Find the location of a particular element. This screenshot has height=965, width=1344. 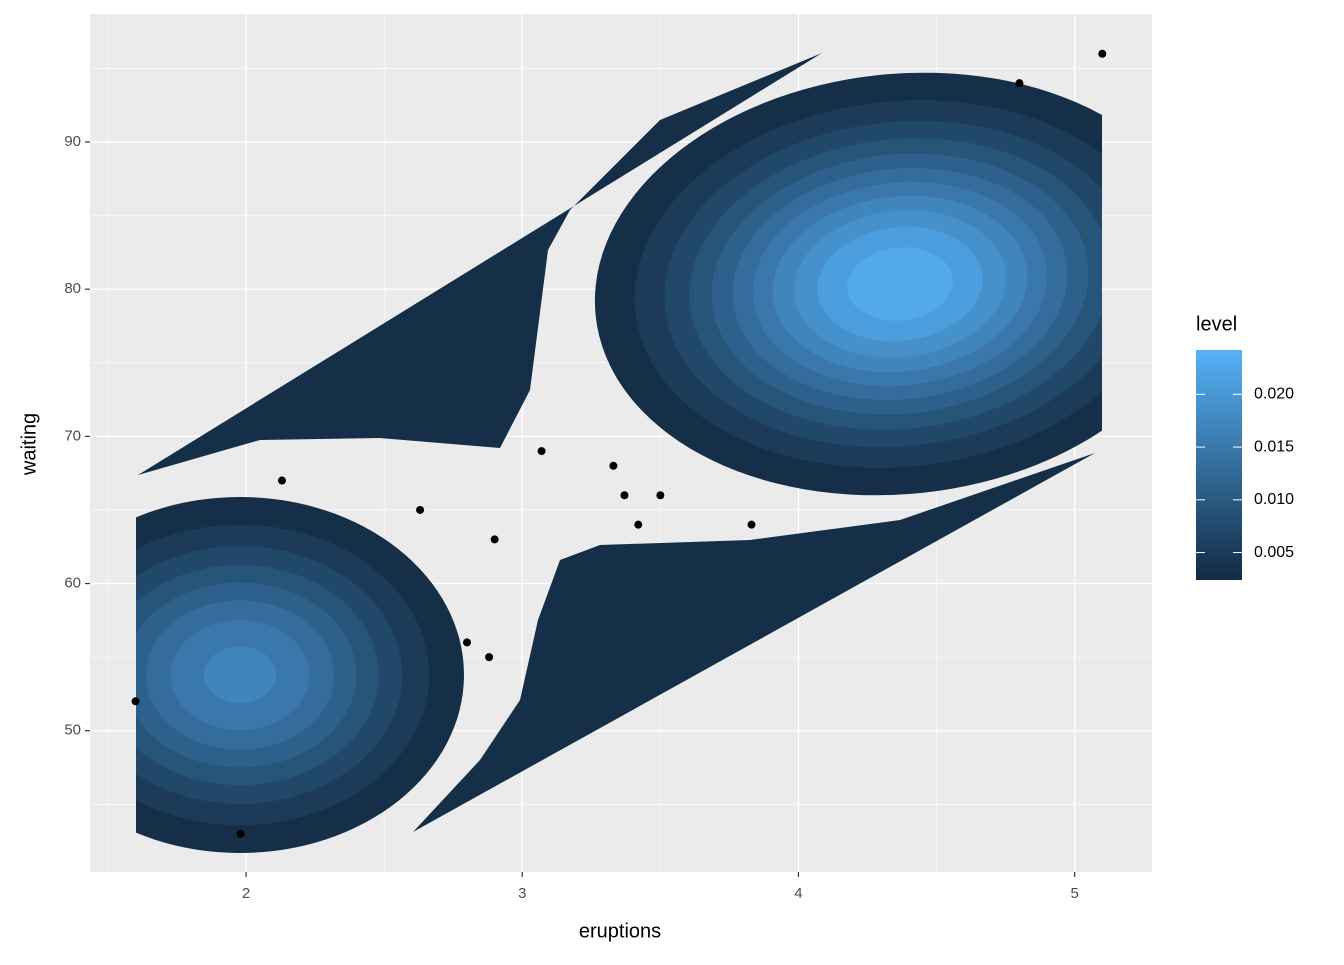

x-tick-label: 5 is located at coordinates (1074, 893).